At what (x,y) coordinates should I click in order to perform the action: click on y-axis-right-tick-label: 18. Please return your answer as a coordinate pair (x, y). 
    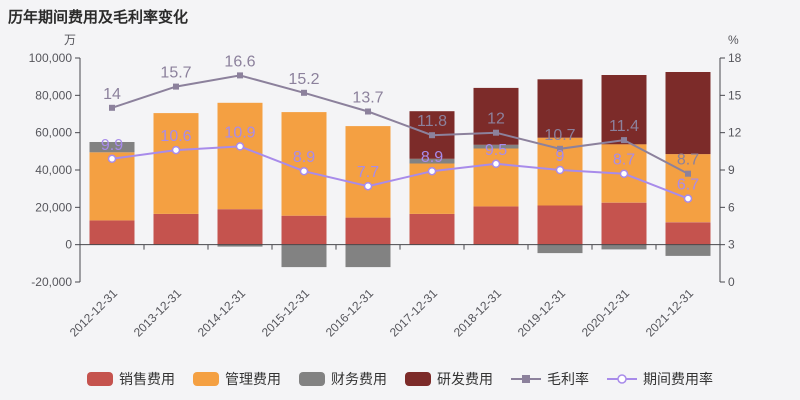
    Looking at the image, I should click on (735, 58).